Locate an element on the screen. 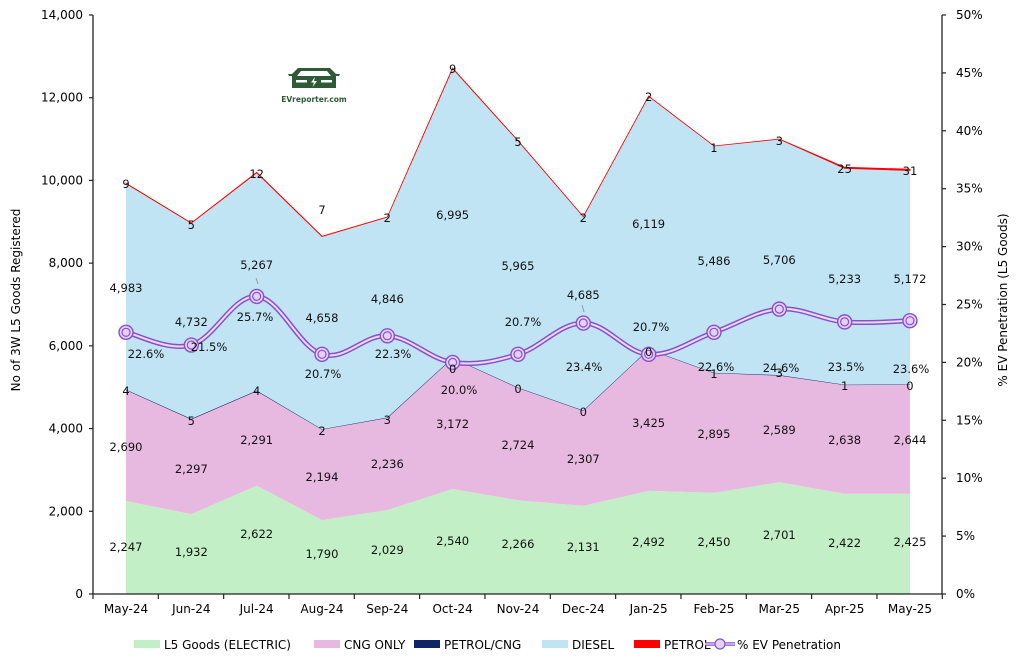 The image size is (1024, 666). legend-item-petrol: PETROL is located at coordinates (672, 645).